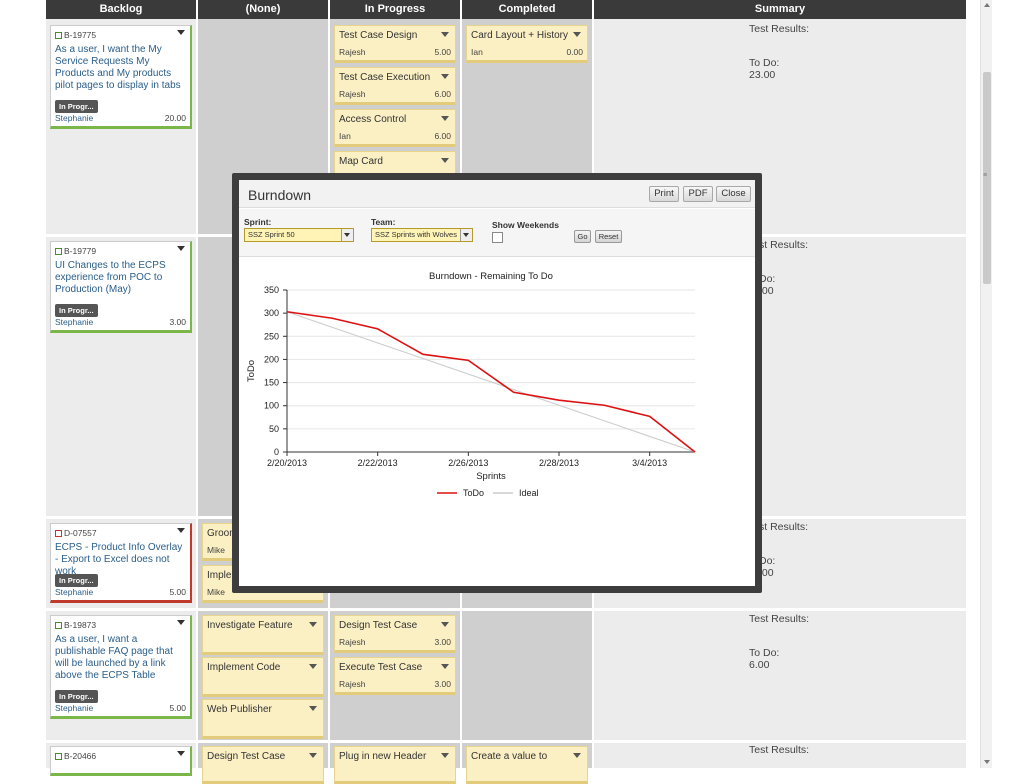 The image size is (1024, 784). Describe the element at coordinates (491, 381) in the screenshot. I see `series-line-todo` at that location.